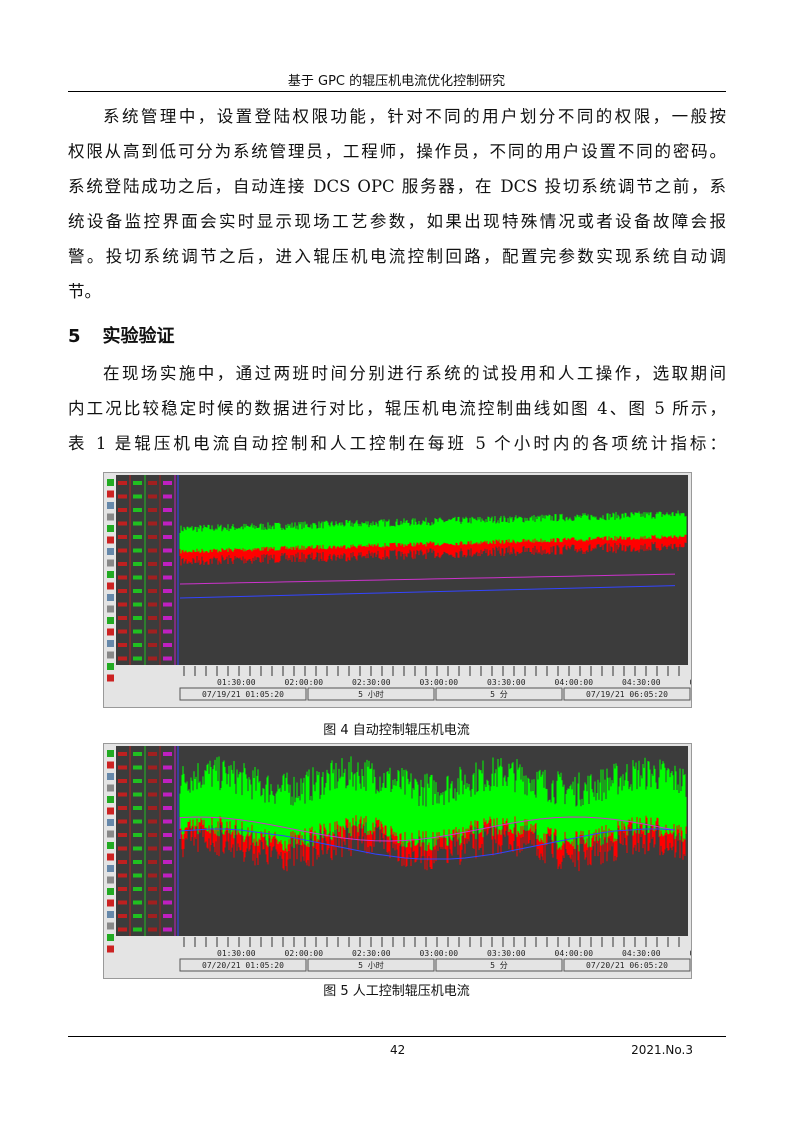  Describe the element at coordinates (371, 682) in the screenshot. I see `time-tick-label: 02:30:00` at that location.